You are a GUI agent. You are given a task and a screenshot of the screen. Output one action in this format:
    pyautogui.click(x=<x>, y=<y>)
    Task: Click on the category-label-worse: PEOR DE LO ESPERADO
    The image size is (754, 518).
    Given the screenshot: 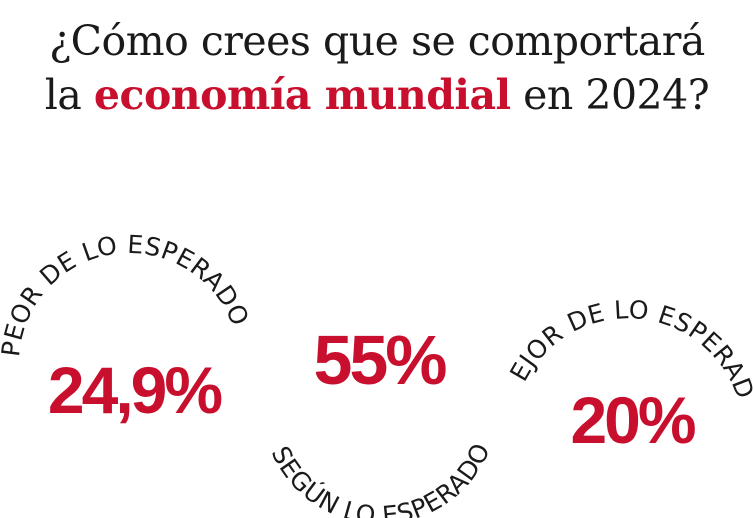 What is the action you would take?
    pyautogui.click(x=127, y=294)
    